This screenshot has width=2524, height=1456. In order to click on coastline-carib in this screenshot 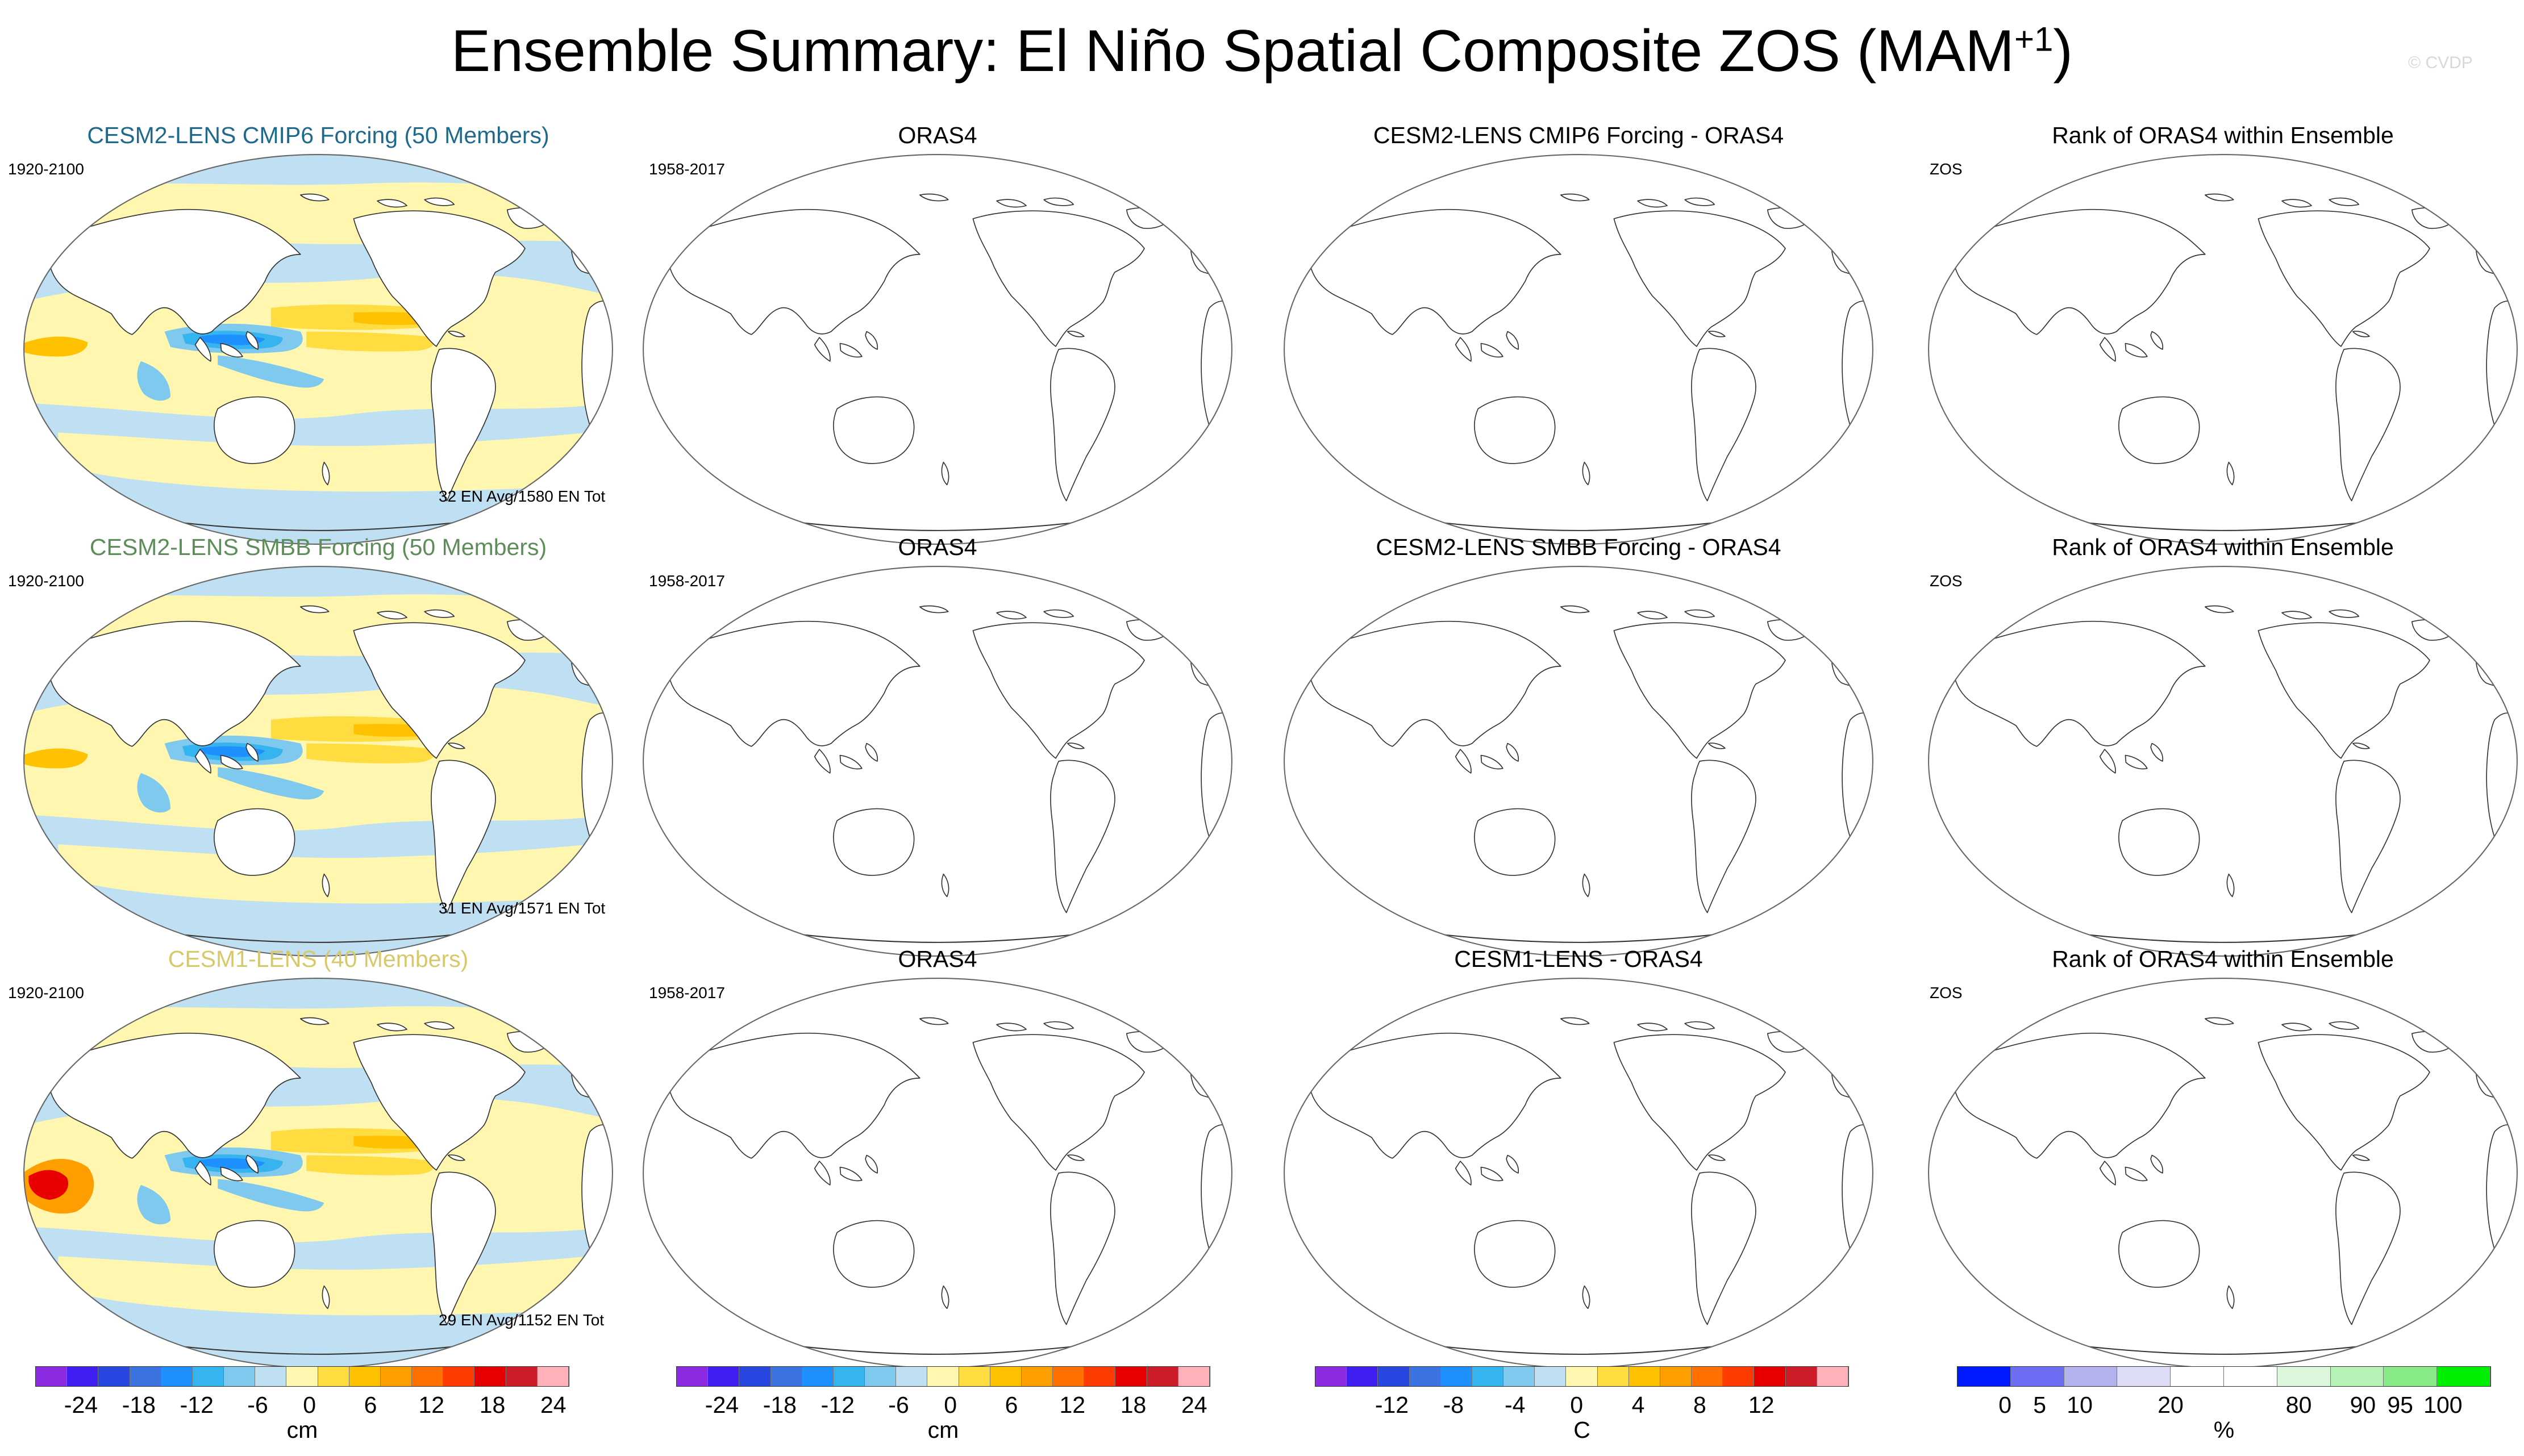, I will do `click(1716, 745)`.